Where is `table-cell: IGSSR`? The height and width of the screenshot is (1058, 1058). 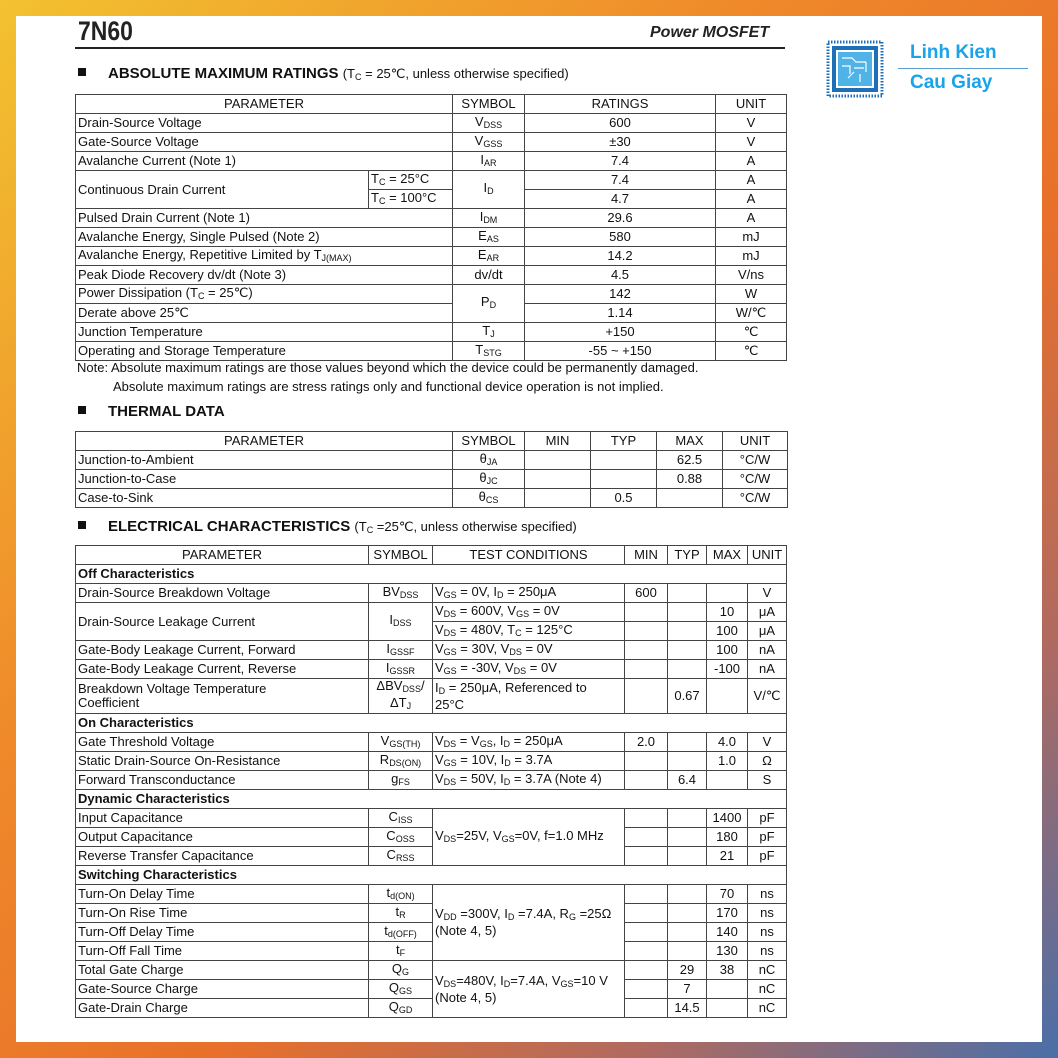
table-cell: IGSSR is located at coordinates (400, 669).